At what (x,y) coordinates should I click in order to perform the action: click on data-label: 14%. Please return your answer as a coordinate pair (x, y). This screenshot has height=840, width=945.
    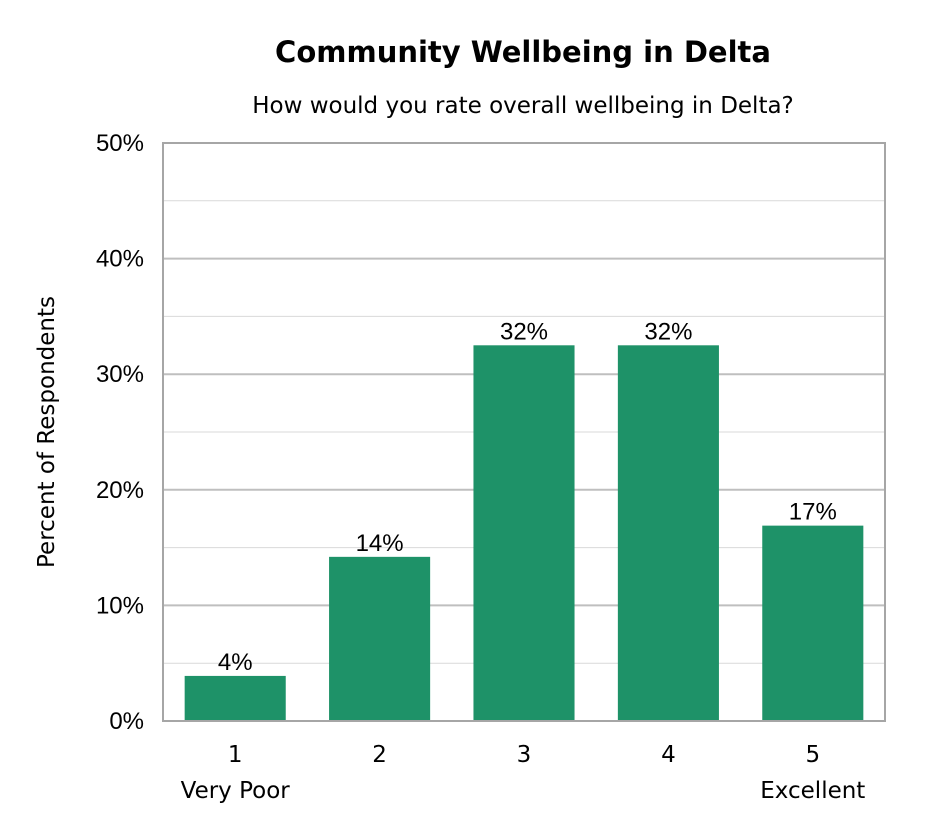
    Looking at the image, I should click on (380, 543).